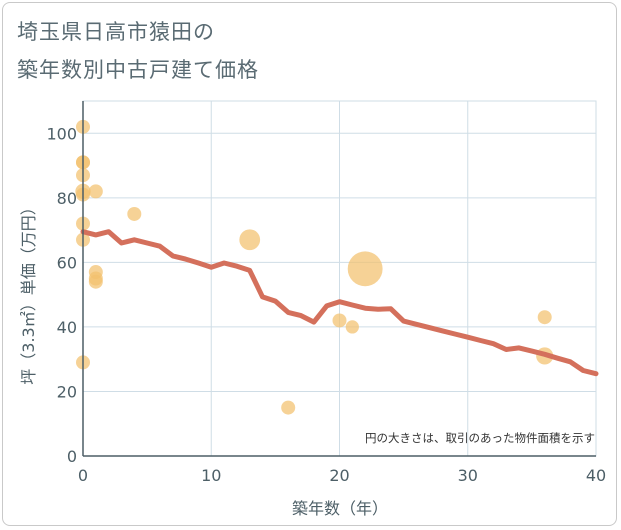 The image size is (621, 530). What do you see at coordinates (67, 198) in the screenshot?
I see `y-tick-label: 80` at bounding box center [67, 198].